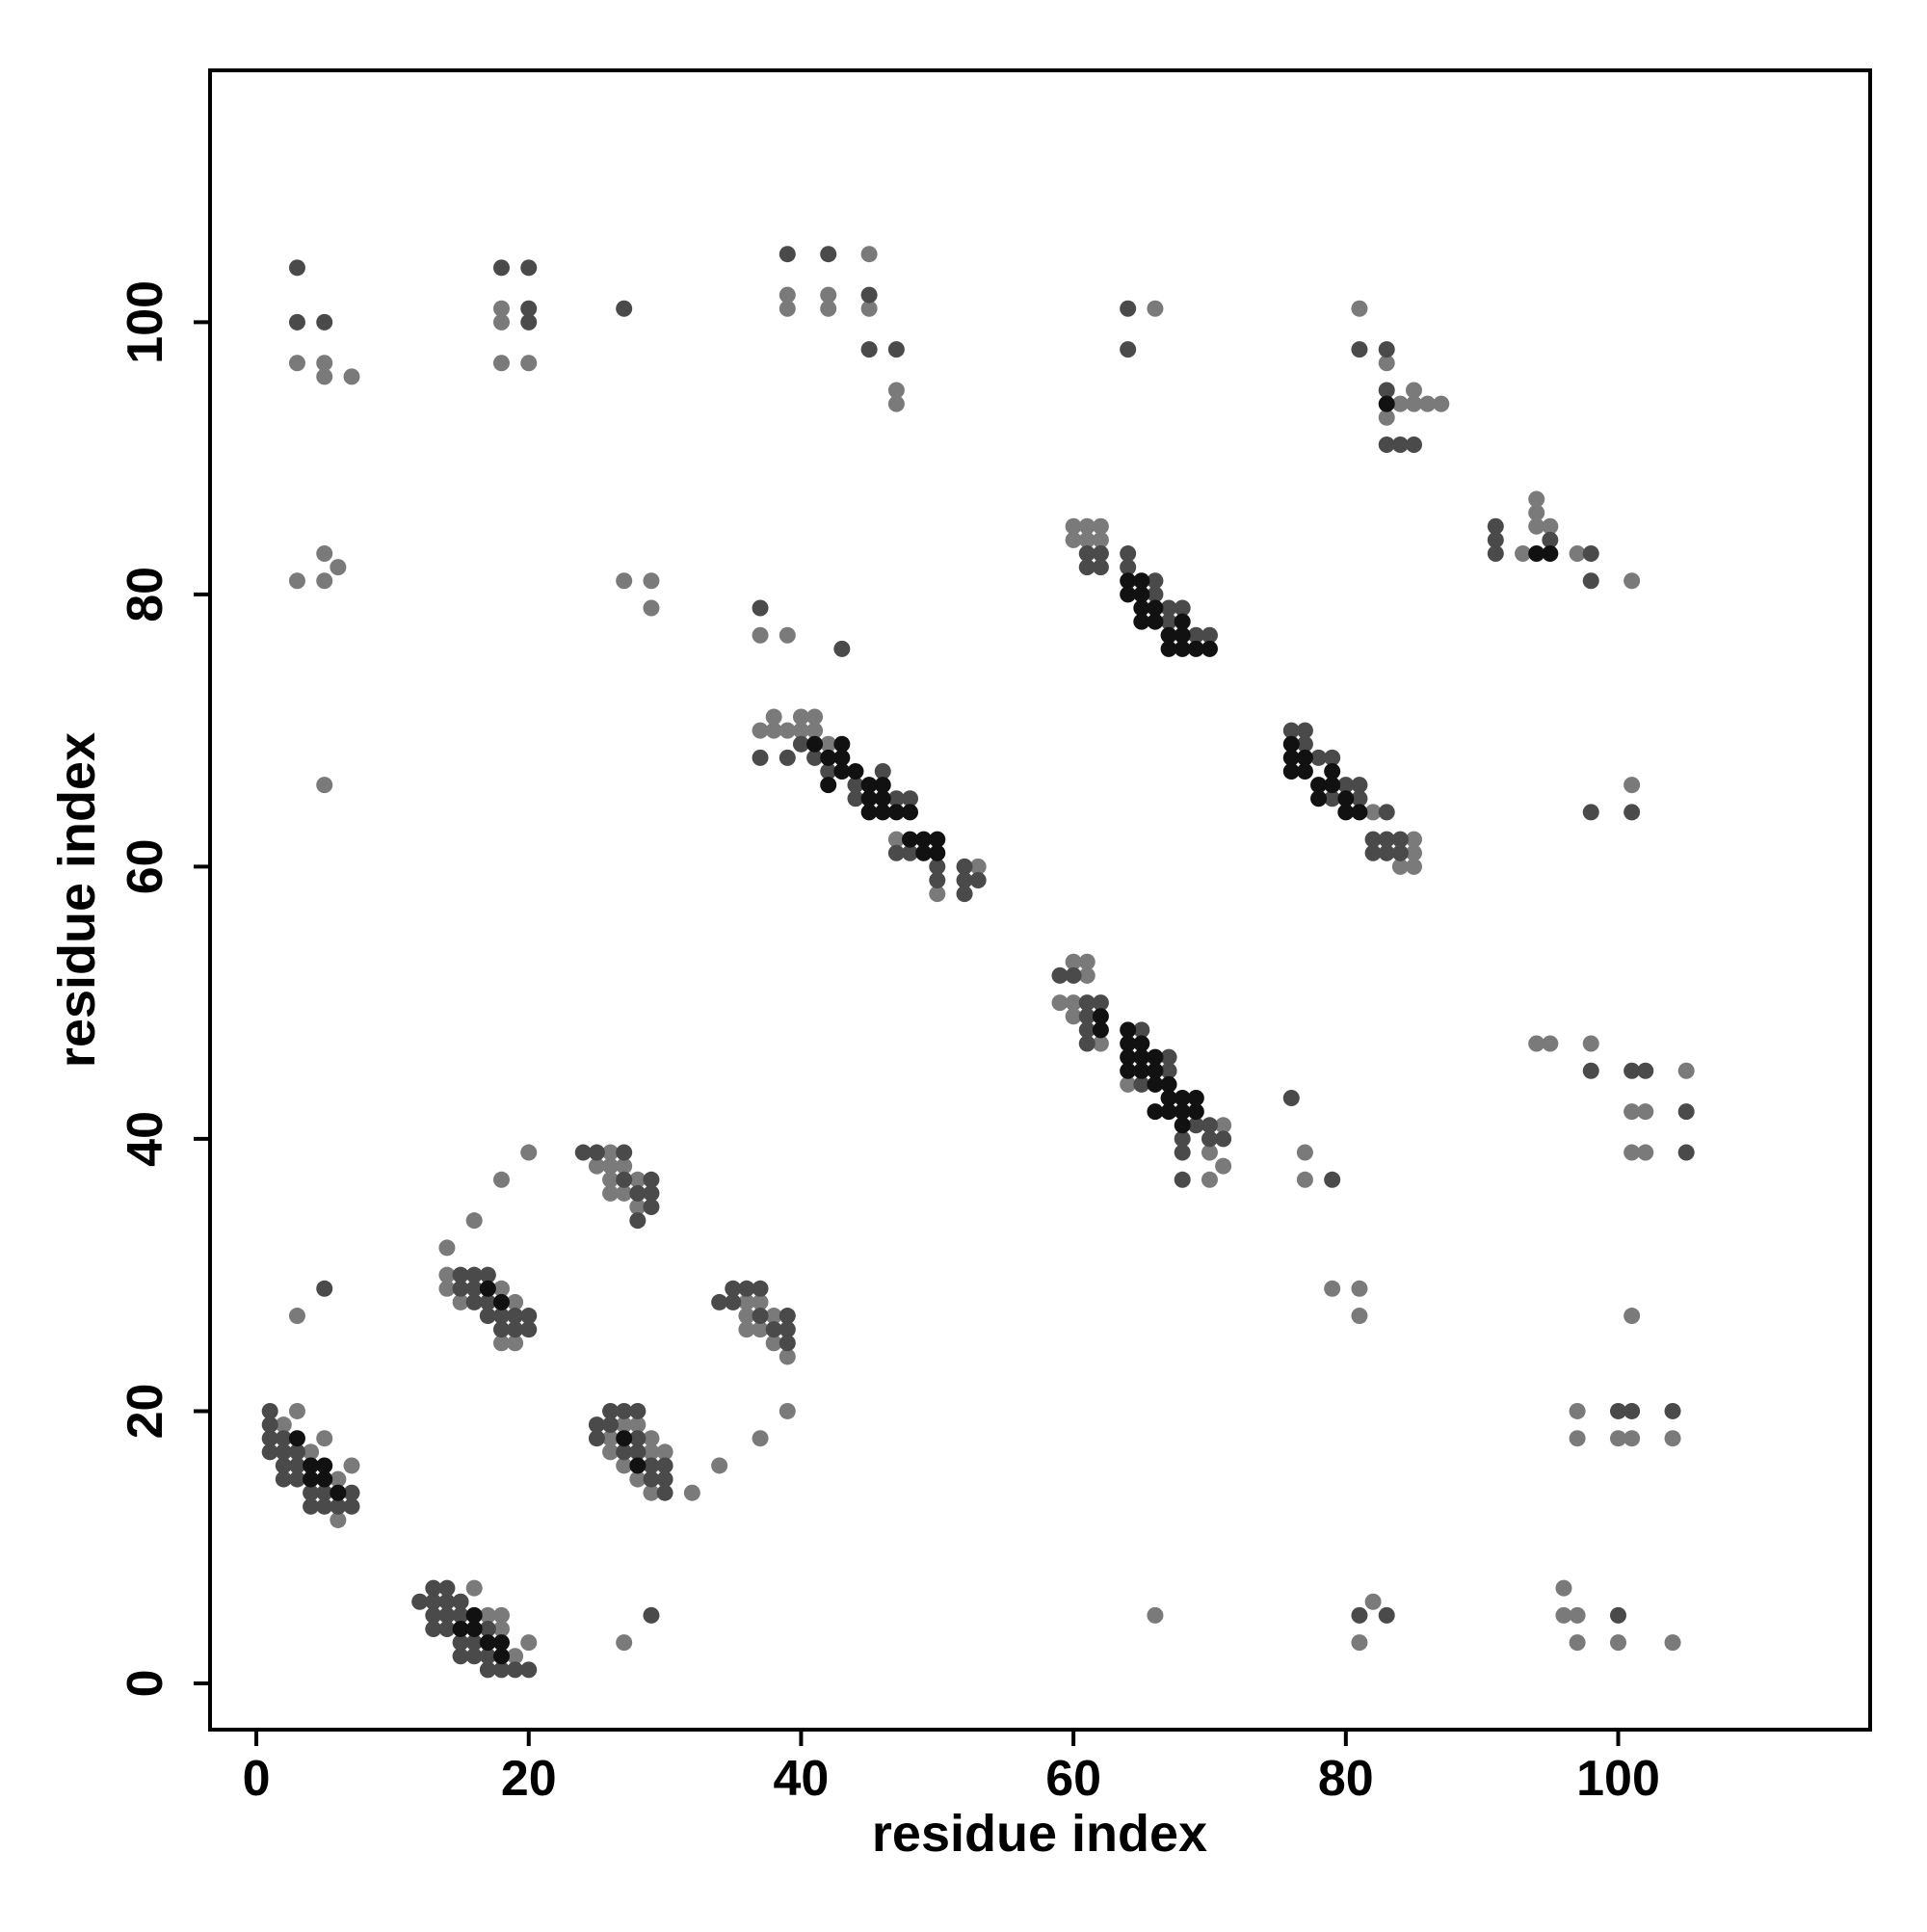  I want to click on x-tick-label: 40, so click(802, 1779).